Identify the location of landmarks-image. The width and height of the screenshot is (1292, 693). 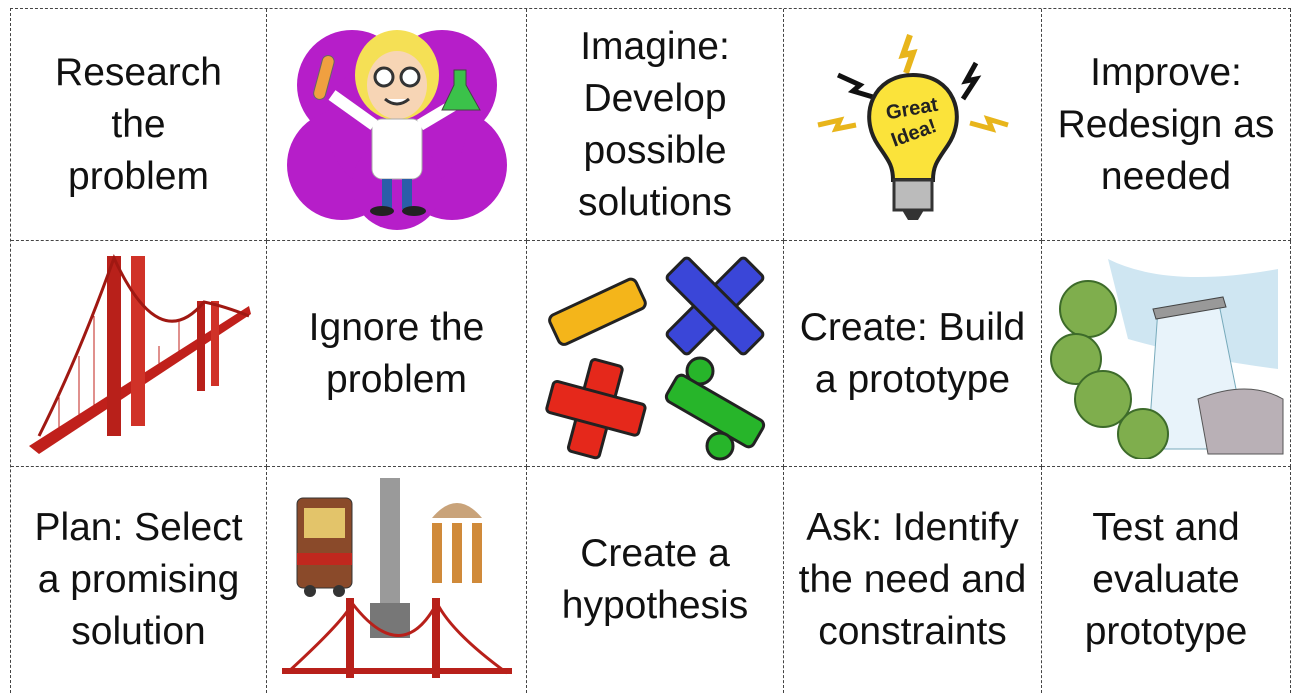
(396, 577).